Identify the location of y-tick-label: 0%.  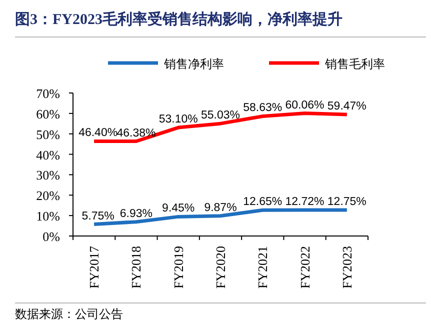
(51, 236).